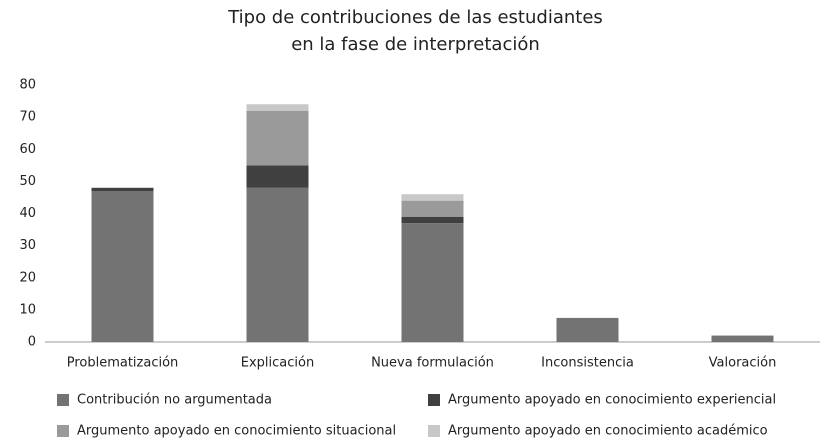 Image resolution: width=831 pixels, height=445 pixels. What do you see at coordinates (27, 85) in the screenshot?
I see `y-tick-label: 80` at bounding box center [27, 85].